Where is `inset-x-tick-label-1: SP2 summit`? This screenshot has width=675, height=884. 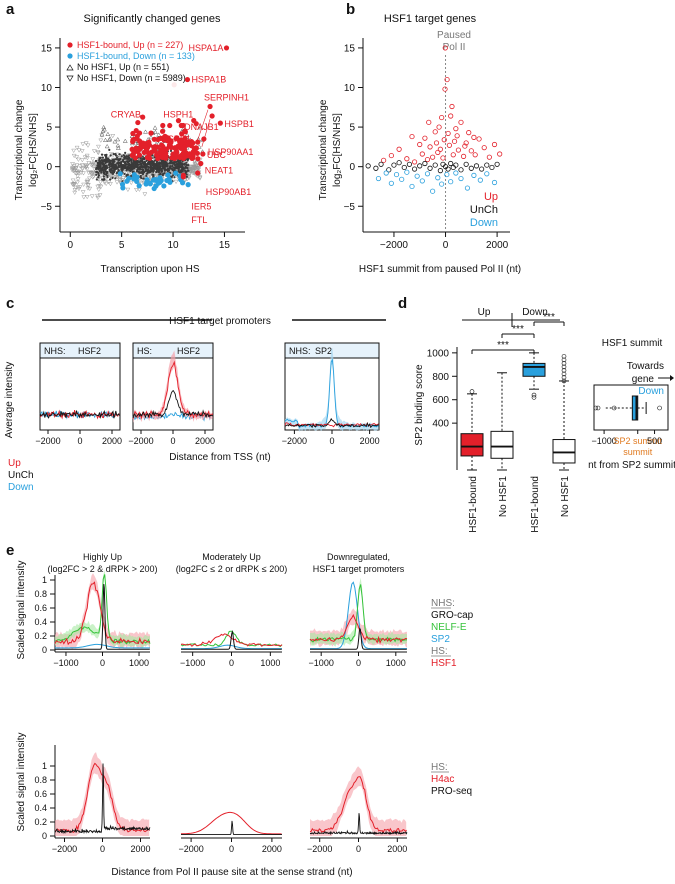 inset-x-tick-label-1: SP2 summit is located at coordinates (637, 441).